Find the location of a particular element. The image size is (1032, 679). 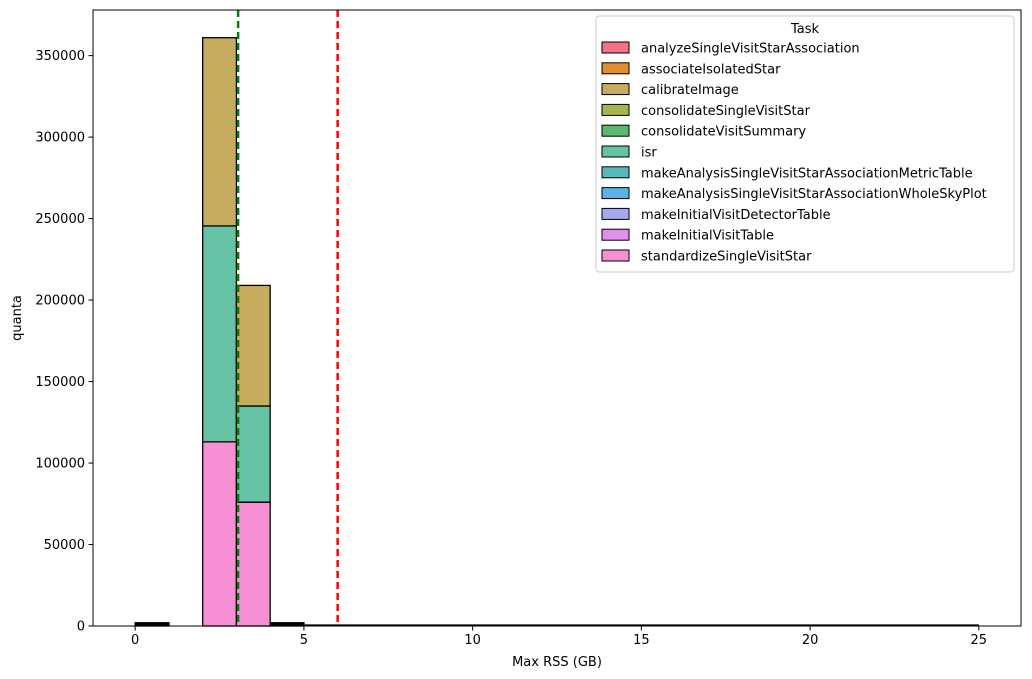

legend-label-standardizeSingleVisitStar: standardizeSingleVisitStar is located at coordinates (726, 257).